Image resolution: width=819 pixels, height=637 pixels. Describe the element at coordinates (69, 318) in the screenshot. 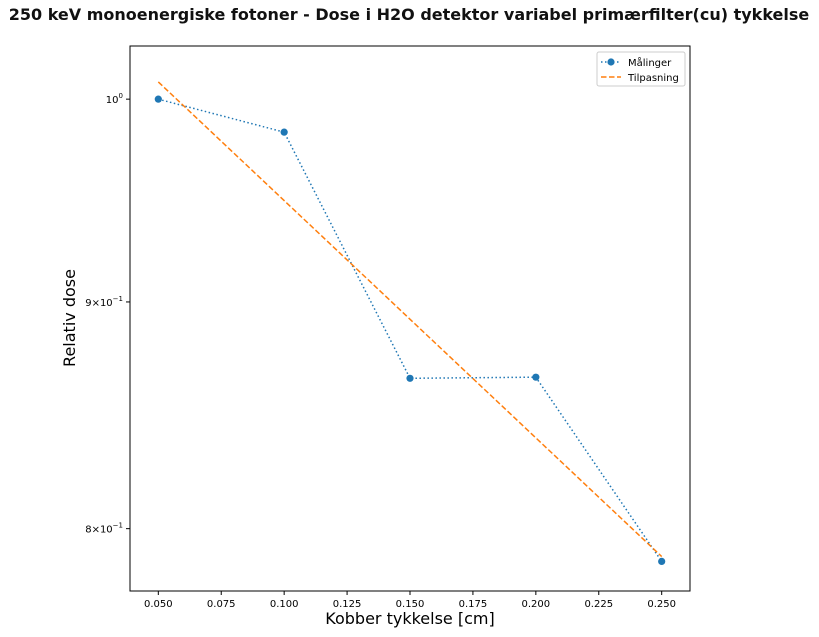

I see `y-axis-label: Relativ dose` at that location.